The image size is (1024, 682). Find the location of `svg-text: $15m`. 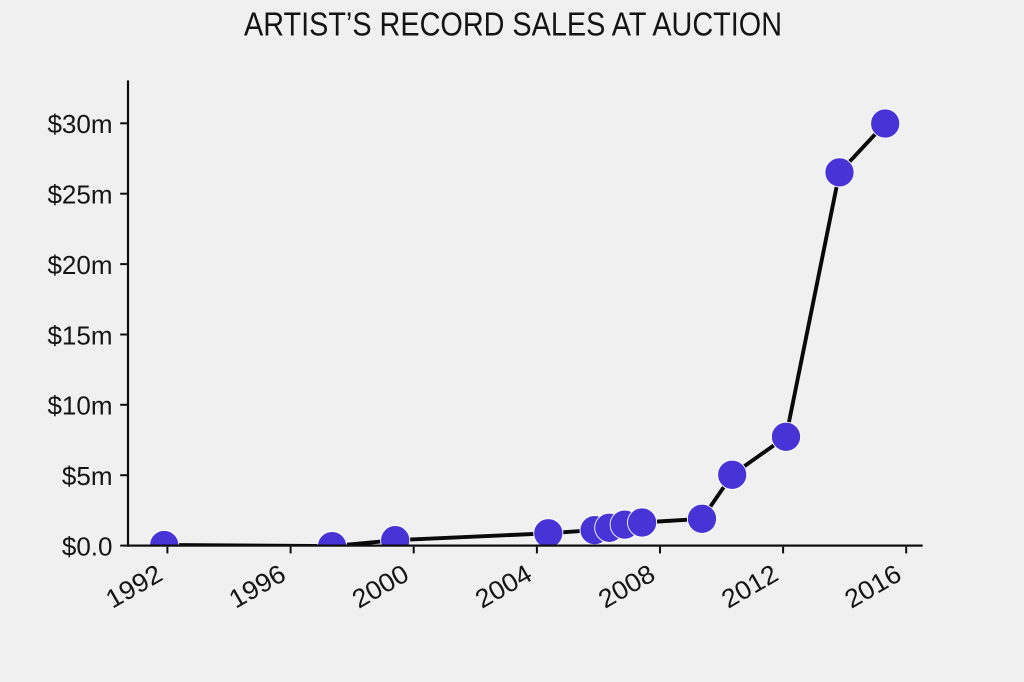

svg-text: $15m is located at coordinates (79, 335).